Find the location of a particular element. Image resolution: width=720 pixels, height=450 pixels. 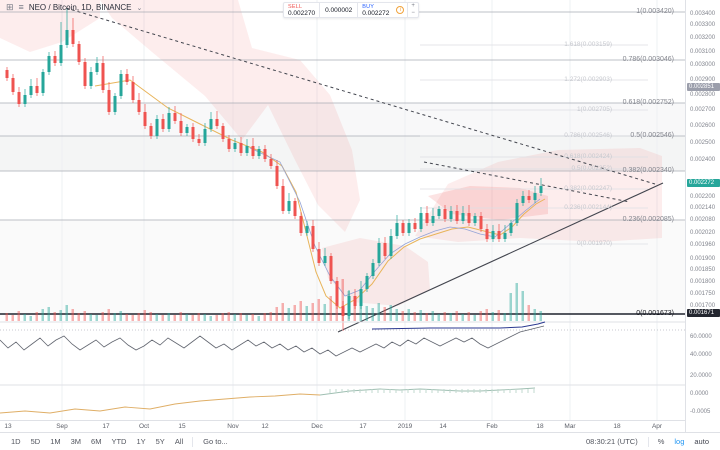

fib-extension-label: 0(0.001970) is located at coordinates (594, 243).